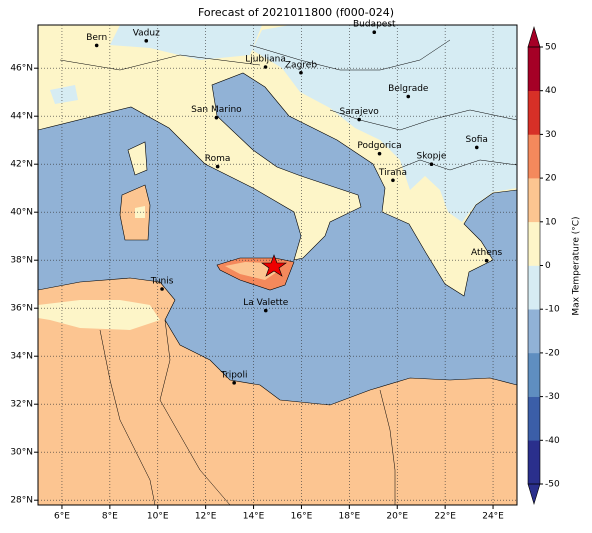 This screenshot has width=592, height=533. What do you see at coordinates (551, 91) in the screenshot?
I see `colorbar-tick-label: 40` at bounding box center [551, 91].